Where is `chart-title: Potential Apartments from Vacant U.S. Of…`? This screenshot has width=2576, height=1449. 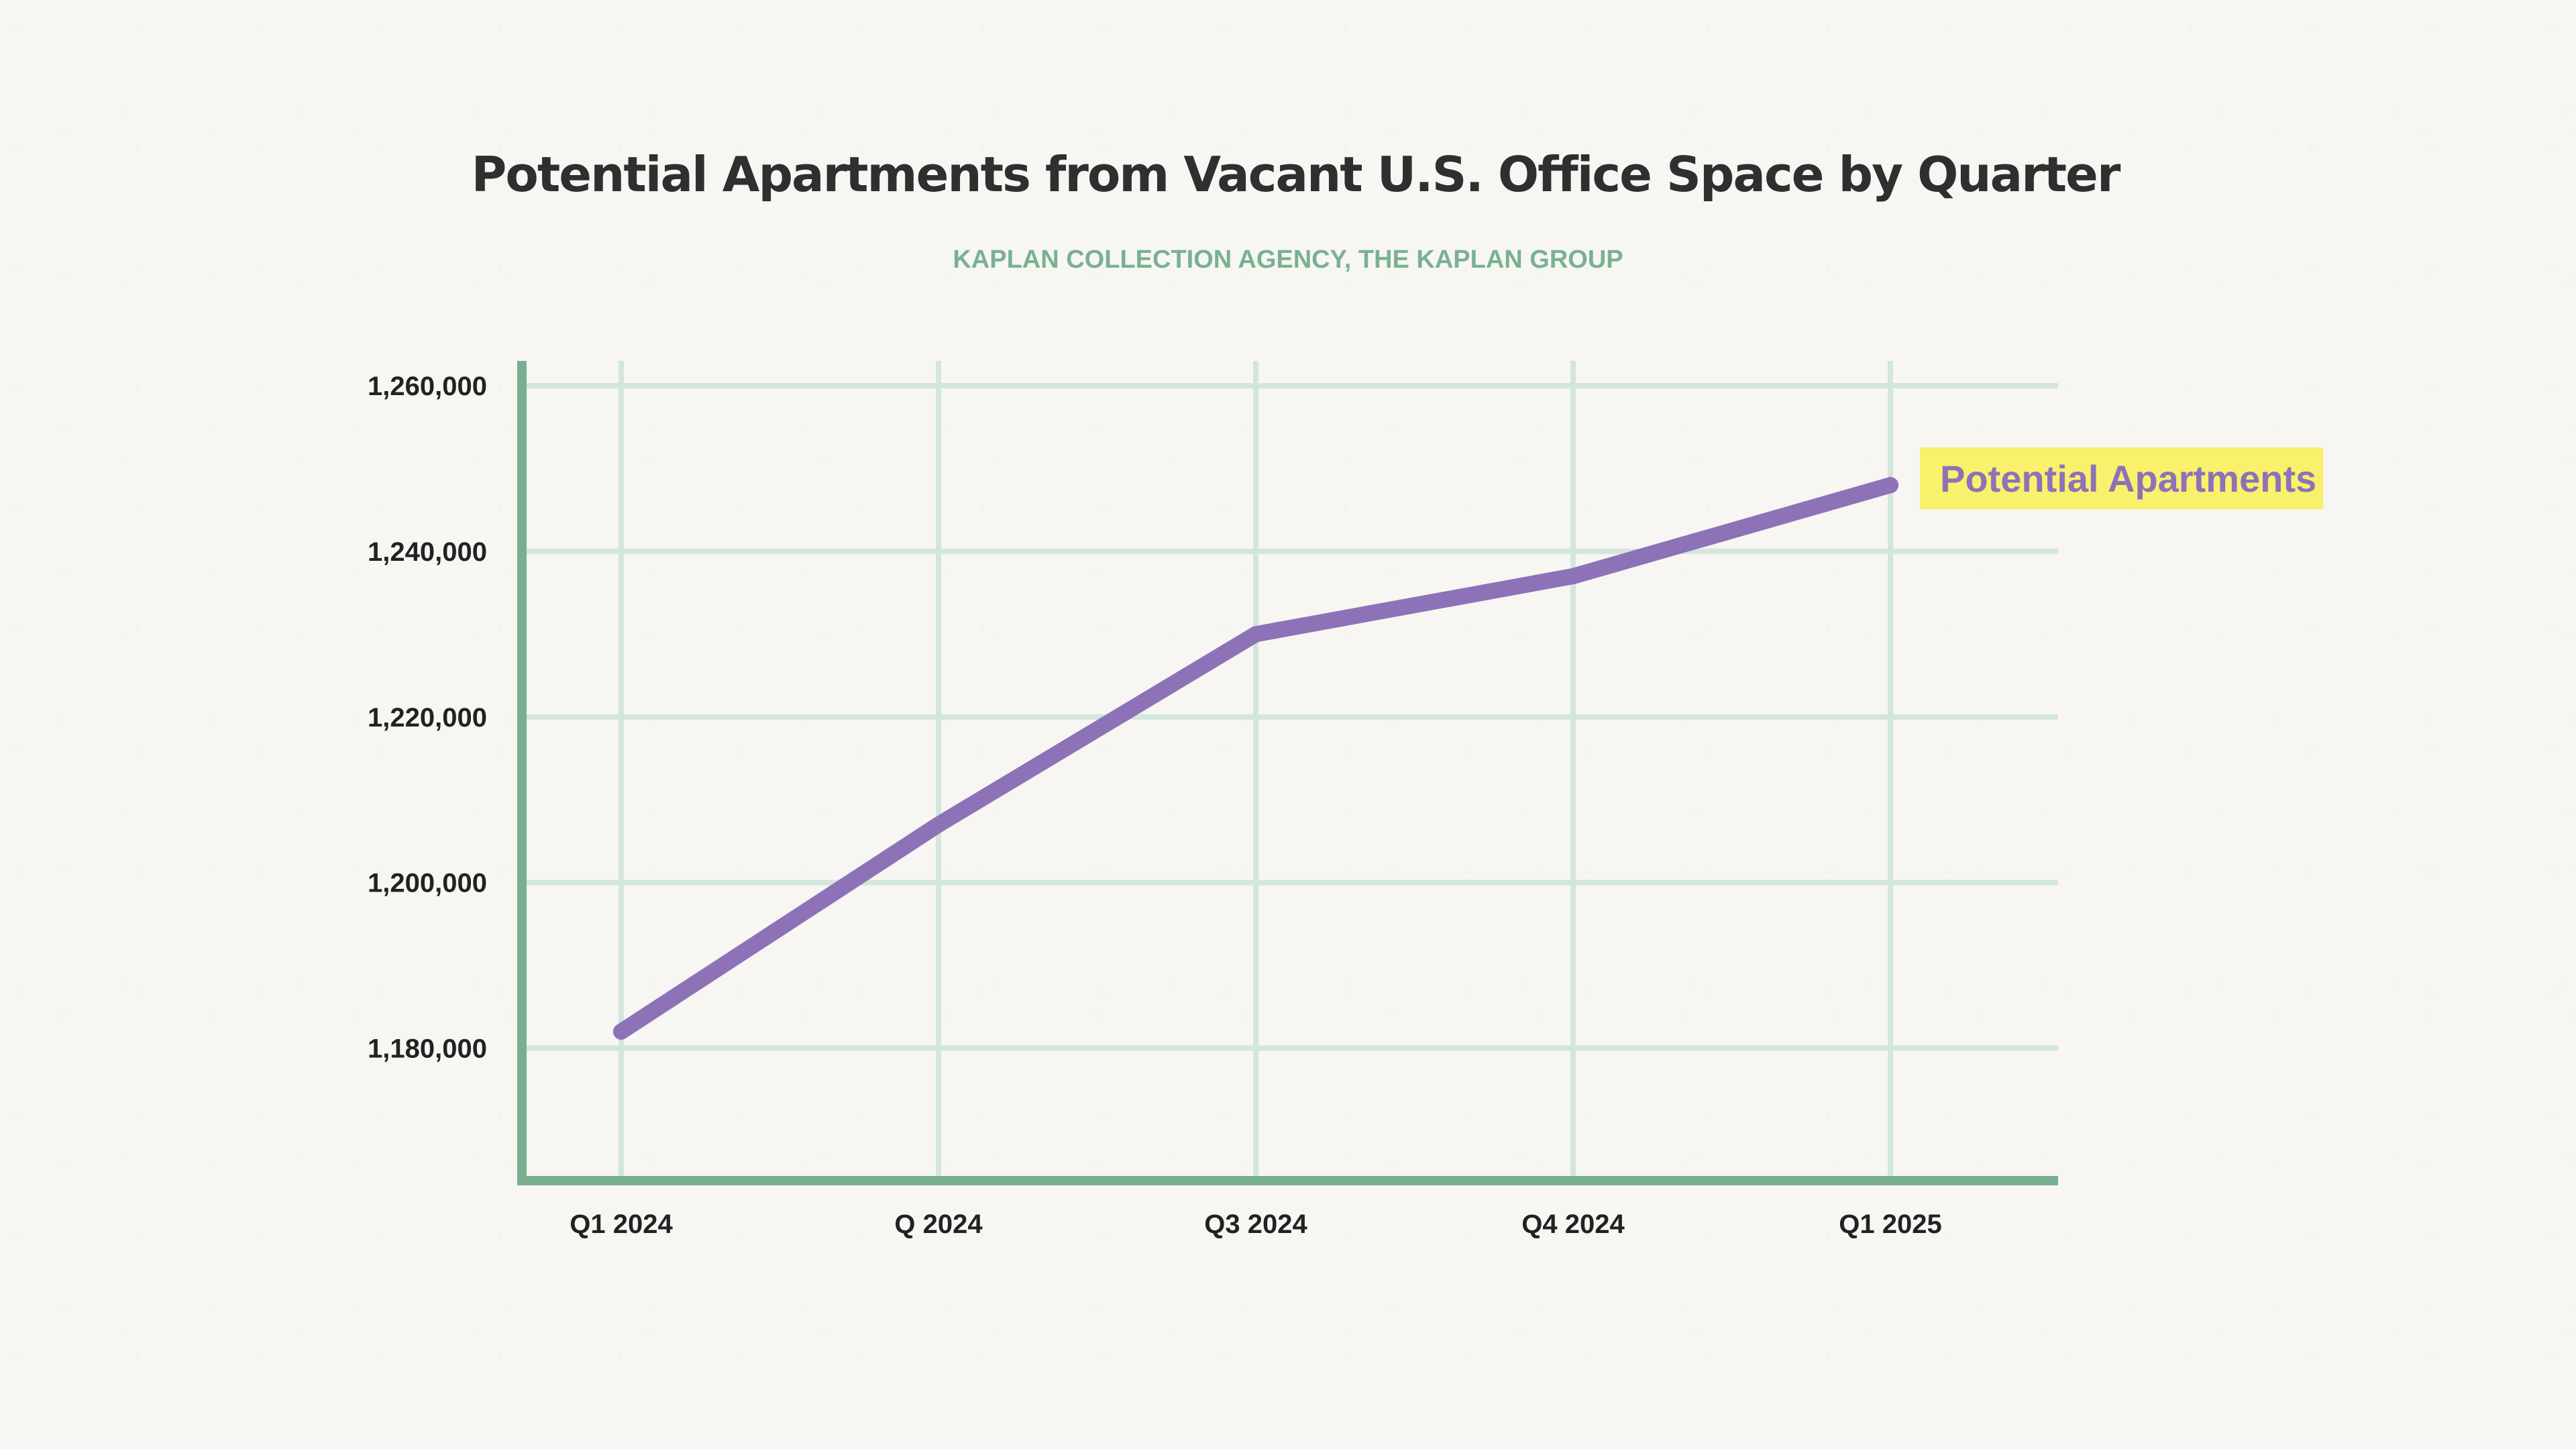 chart-title: Potential Apartments from Vacant U.S. Of… is located at coordinates (1296, 174).